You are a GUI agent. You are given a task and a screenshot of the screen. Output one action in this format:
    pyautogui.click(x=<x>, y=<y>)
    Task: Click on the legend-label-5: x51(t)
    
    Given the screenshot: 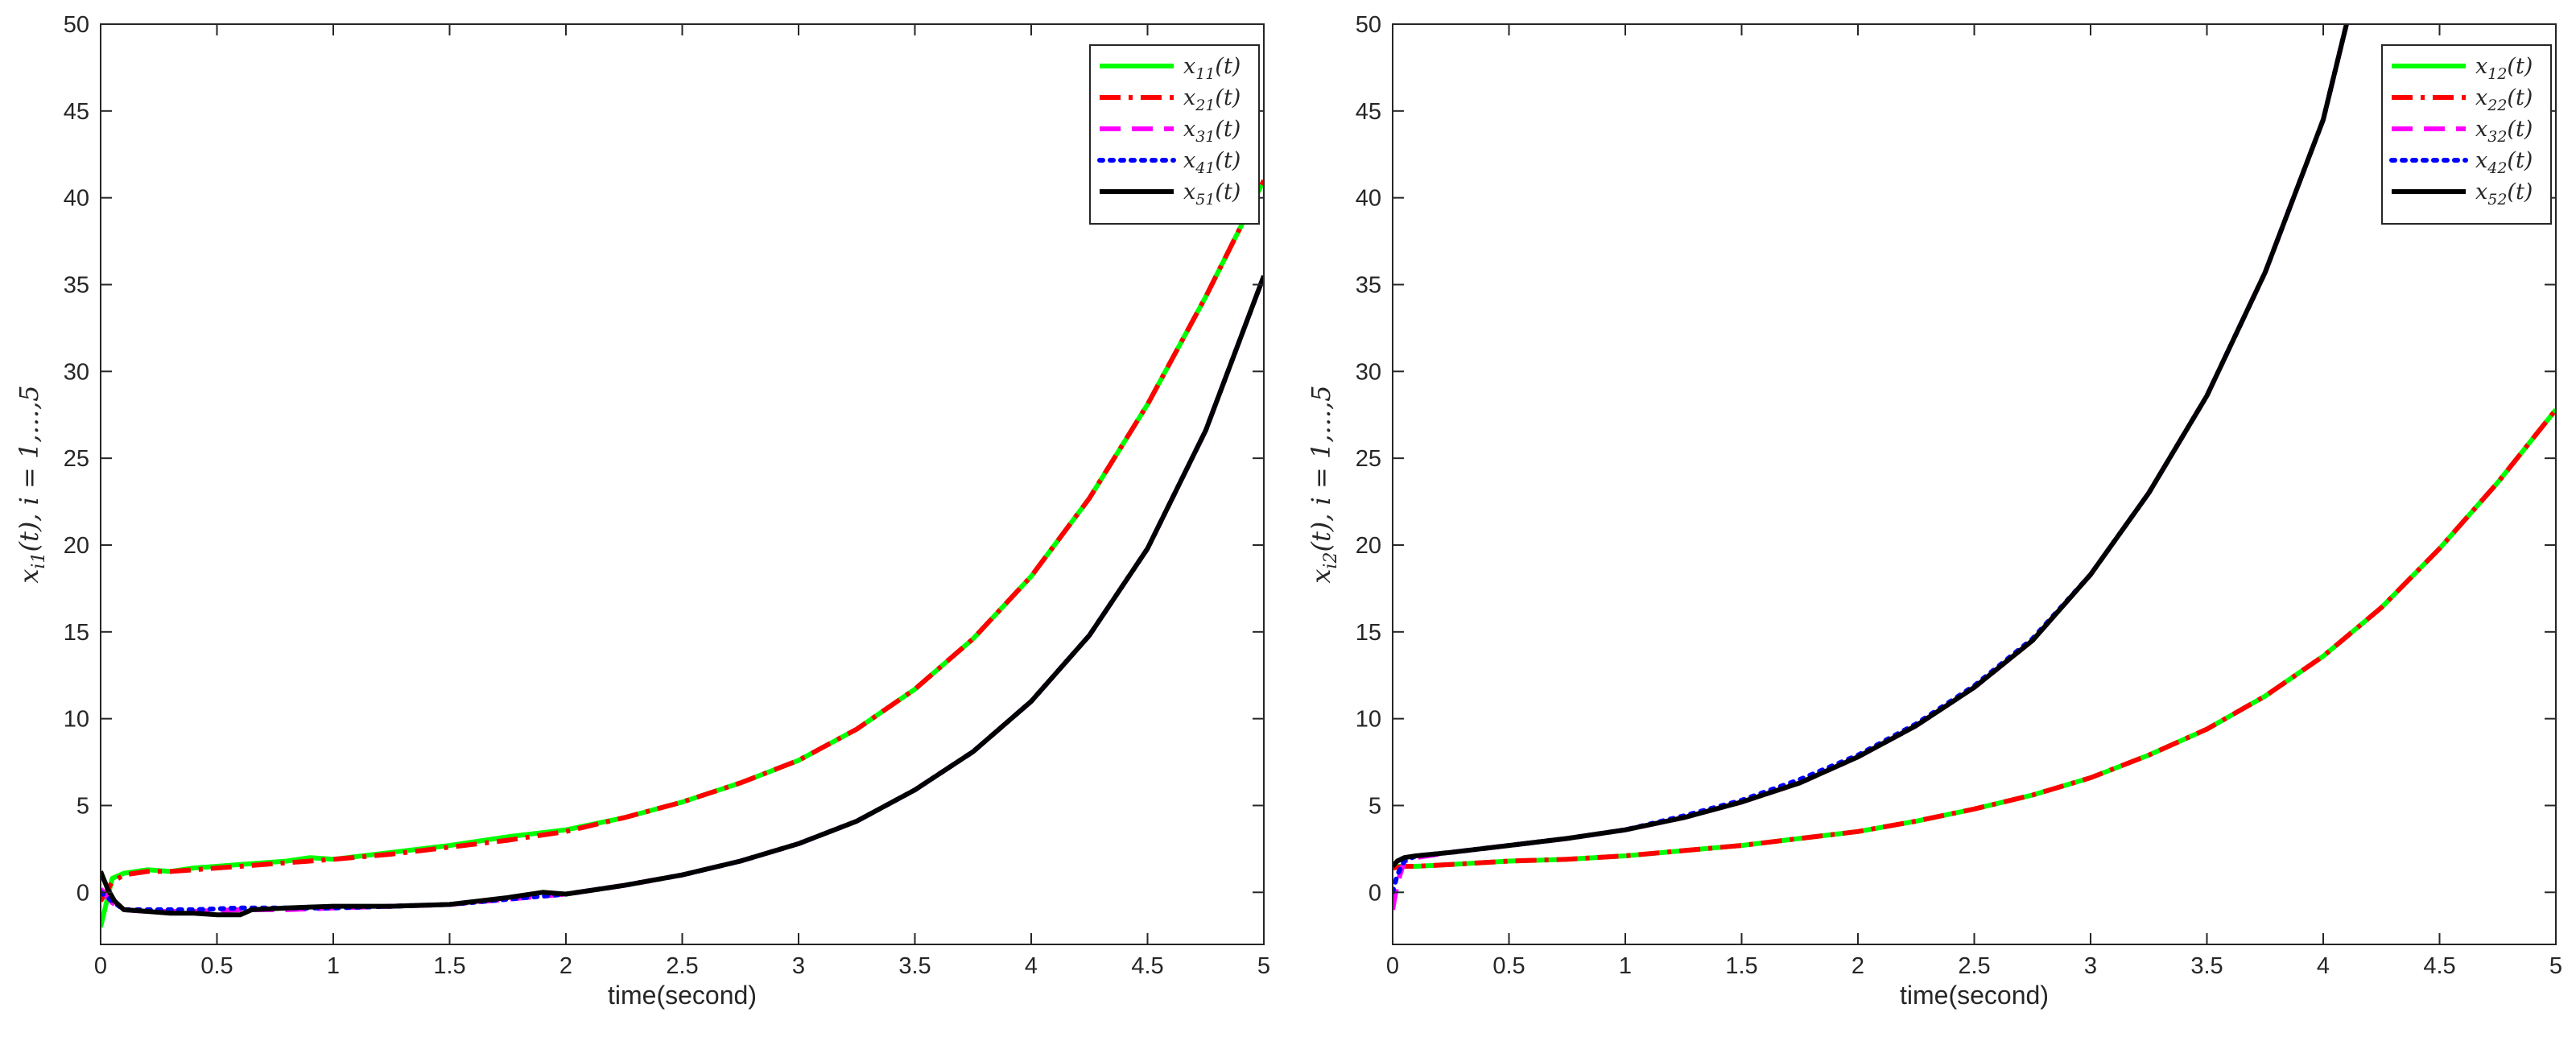 What is the action you would take?
    pyautogui.click(x=1212, y=194)
    